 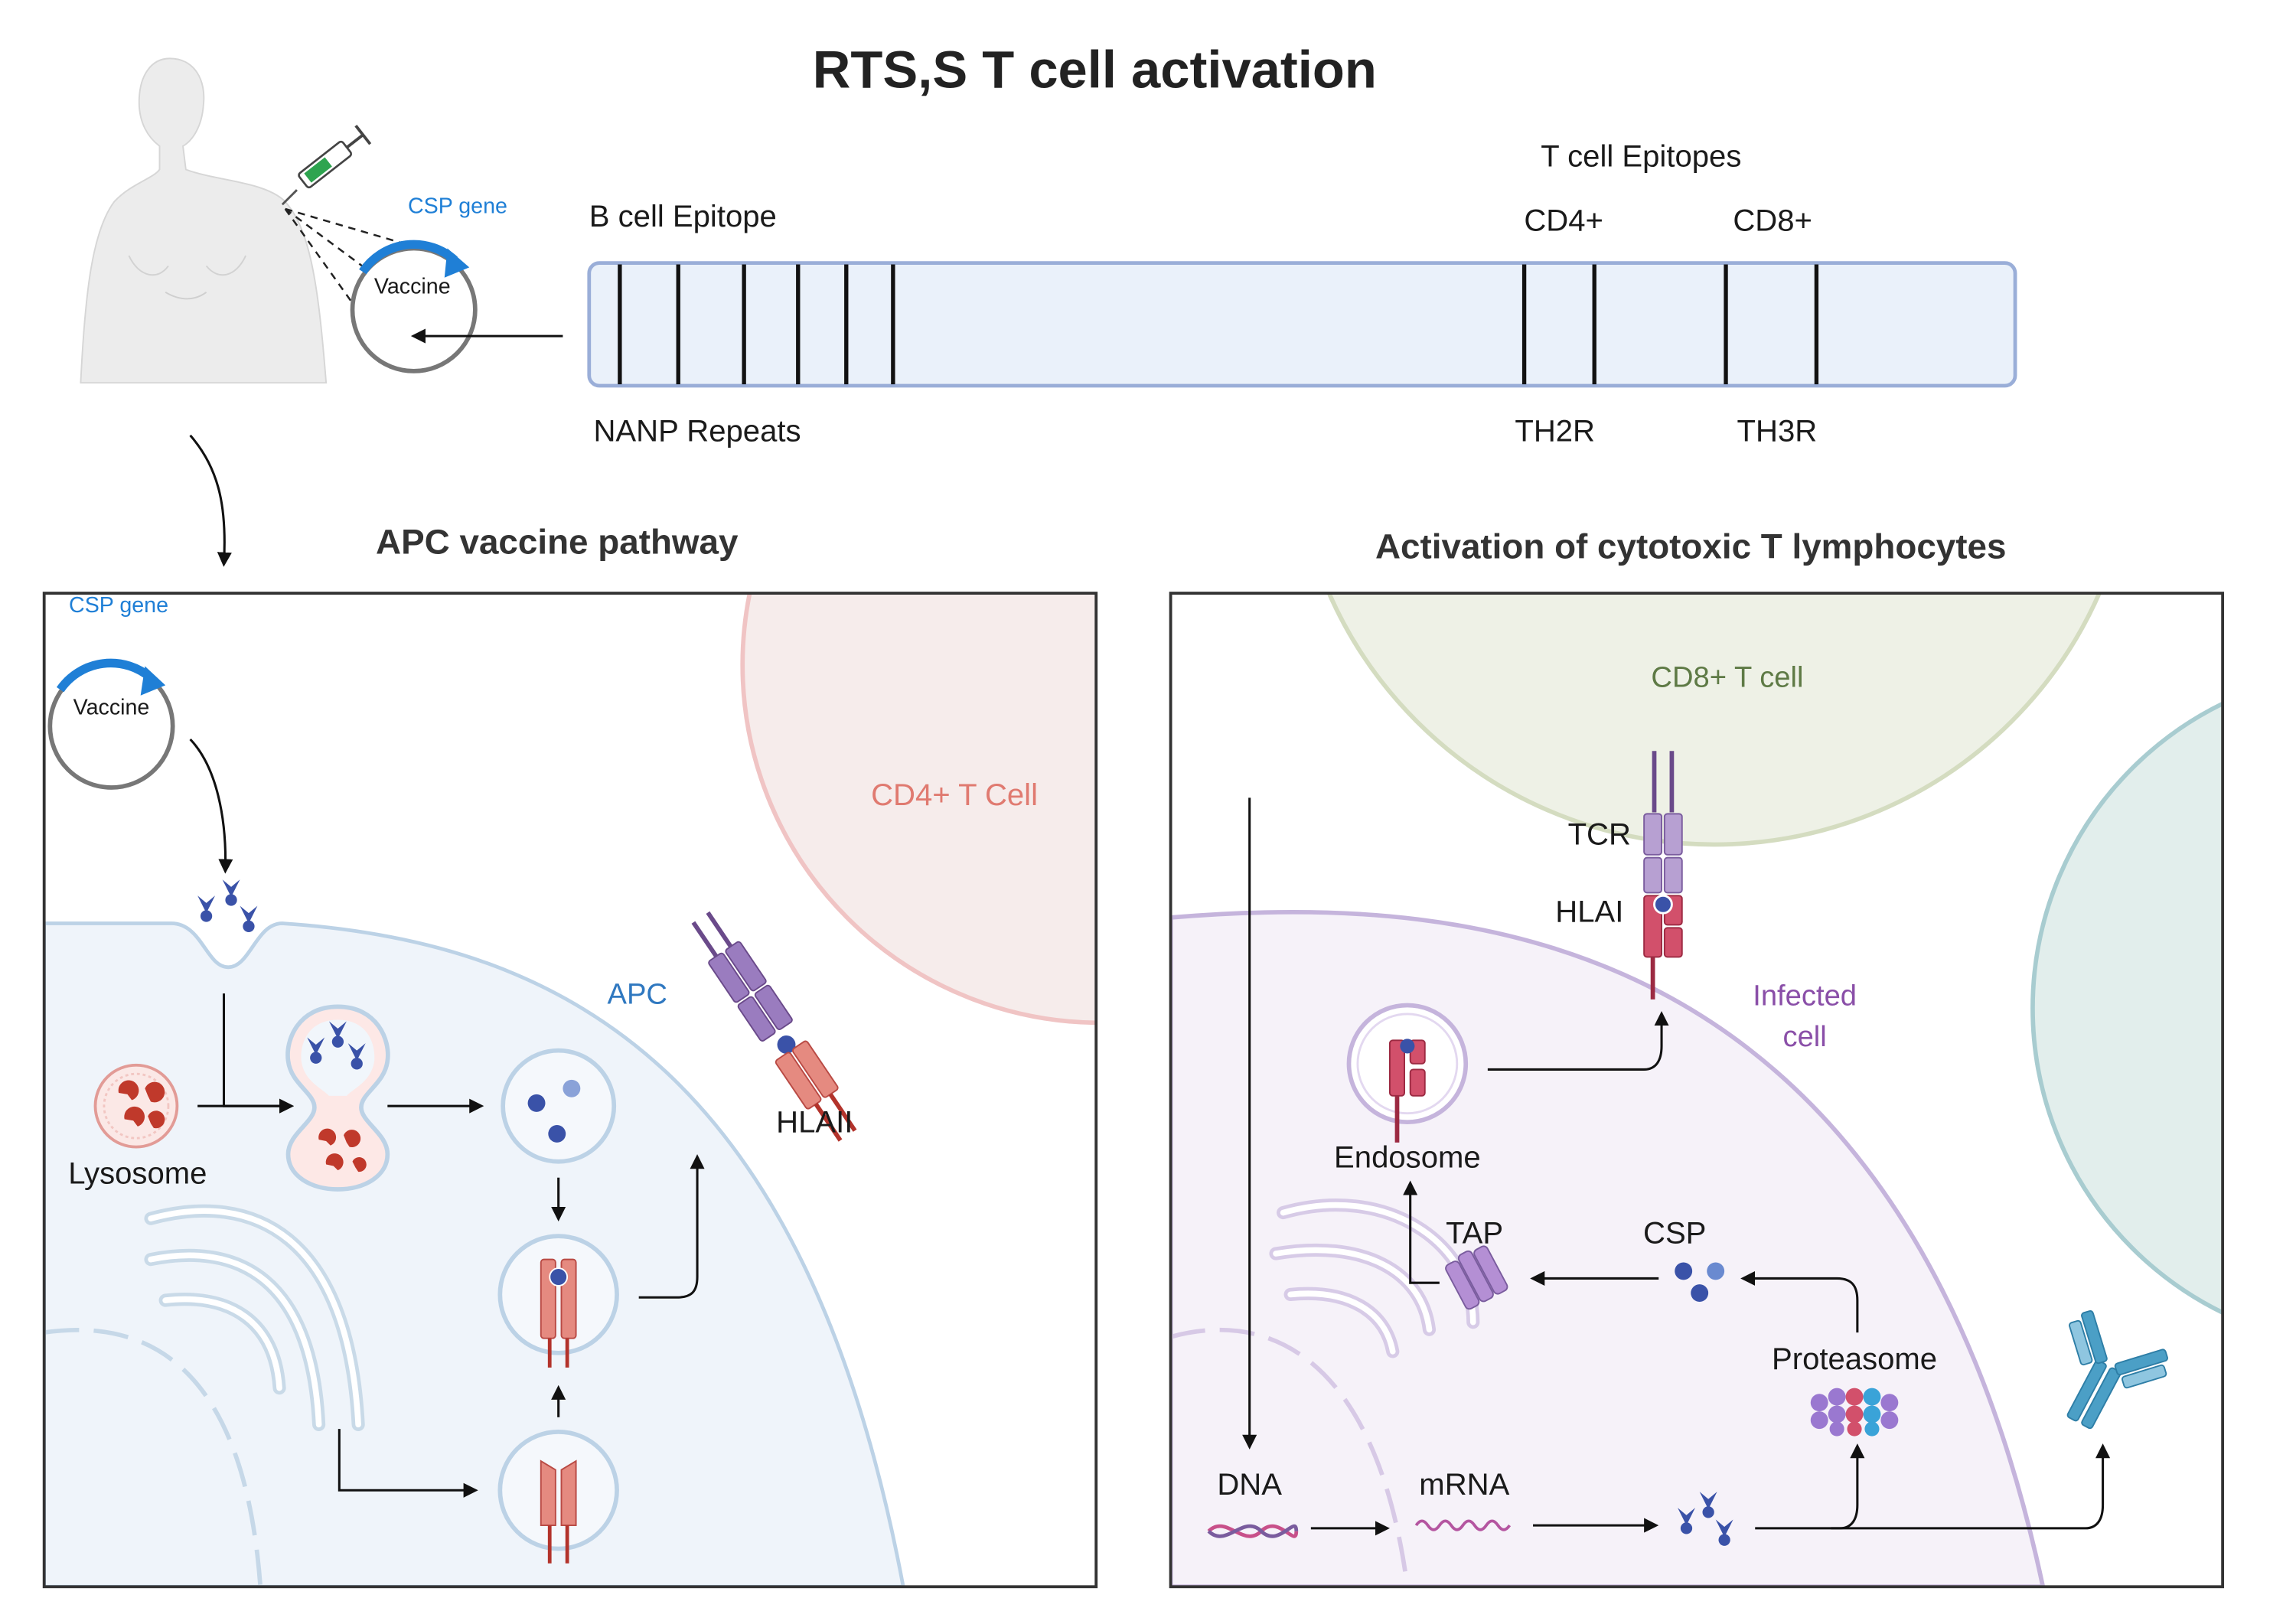 What do you see at coordinates (210, 500) in the screenshot?
I see `human-to-panel-arrow` at bounding box center [210, 500].